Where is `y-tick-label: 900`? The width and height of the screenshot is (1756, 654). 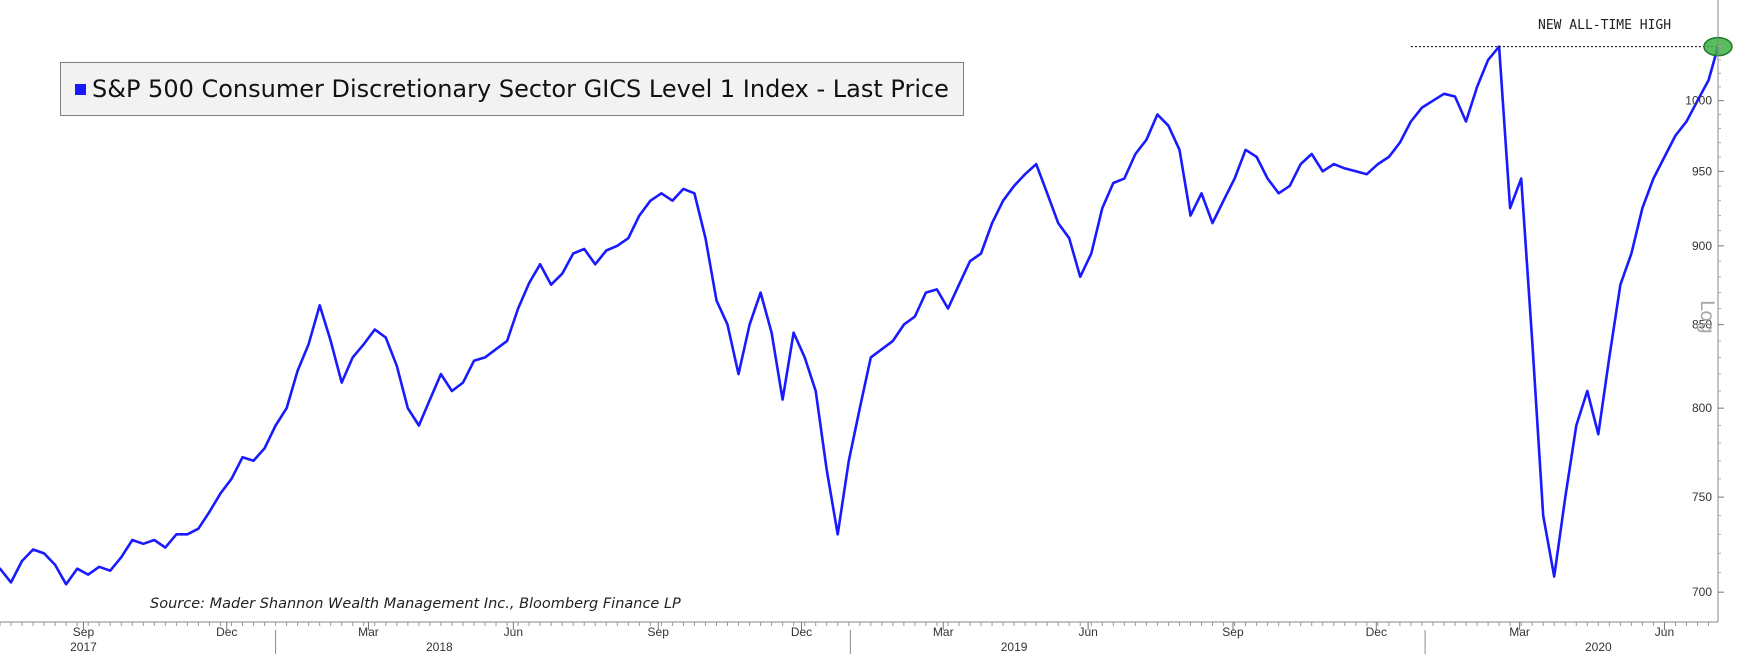 y-tick-label: 900 is located at coordinates (1702, 246).